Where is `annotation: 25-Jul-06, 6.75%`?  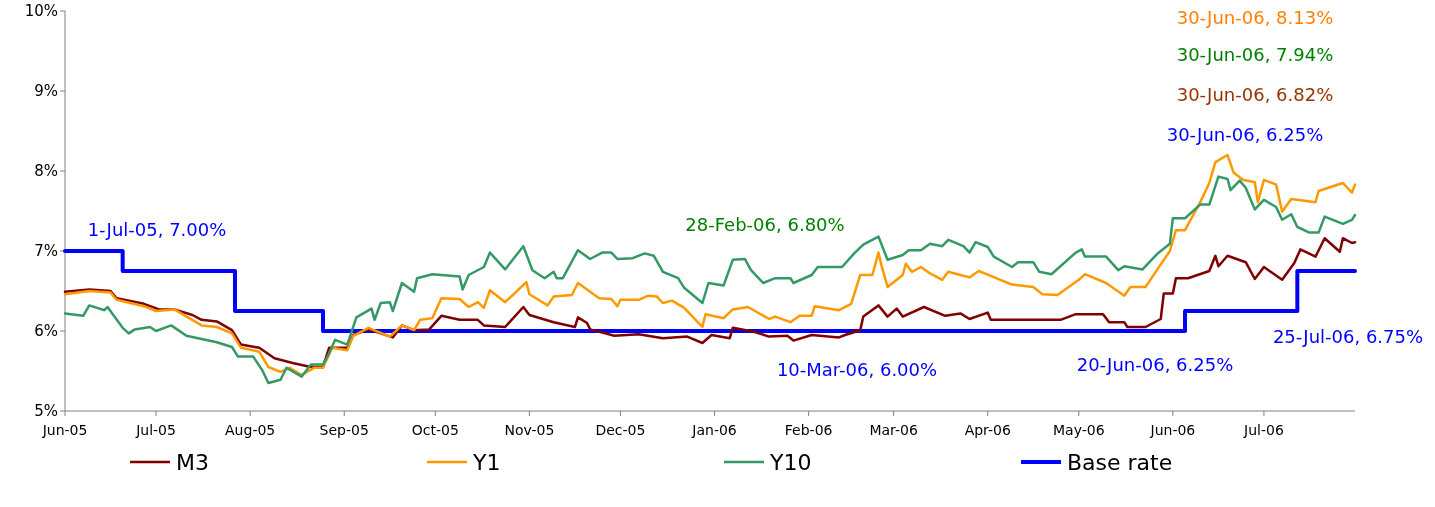 annotation: 25-Jul-06, 6.75% is located at coordinates (1348, 337).